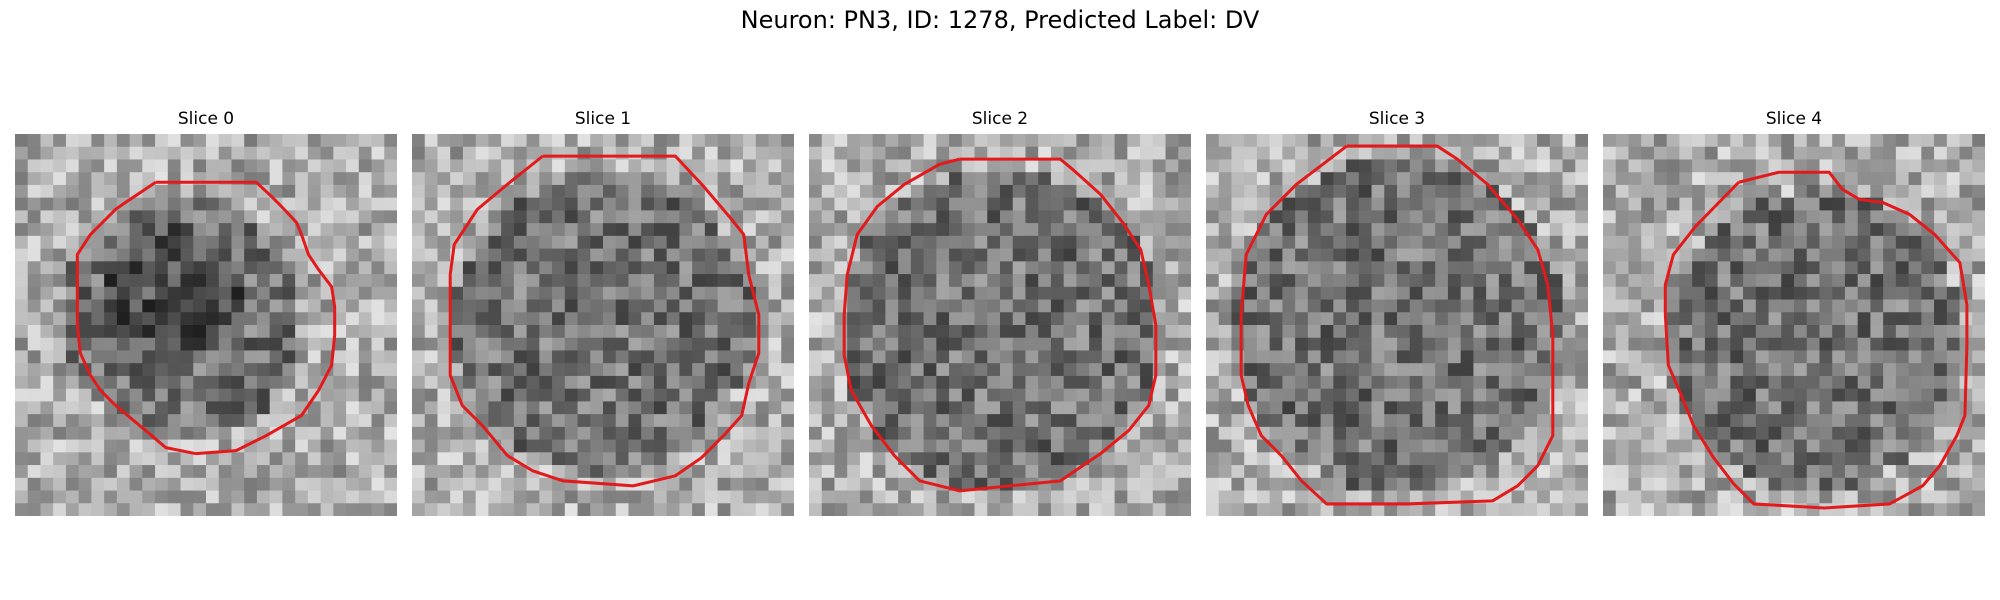 Image resolution: width=2000 pixels, height=600 pixels. I want to click on slice-panel-1: Slice 1, so click(603, 312).